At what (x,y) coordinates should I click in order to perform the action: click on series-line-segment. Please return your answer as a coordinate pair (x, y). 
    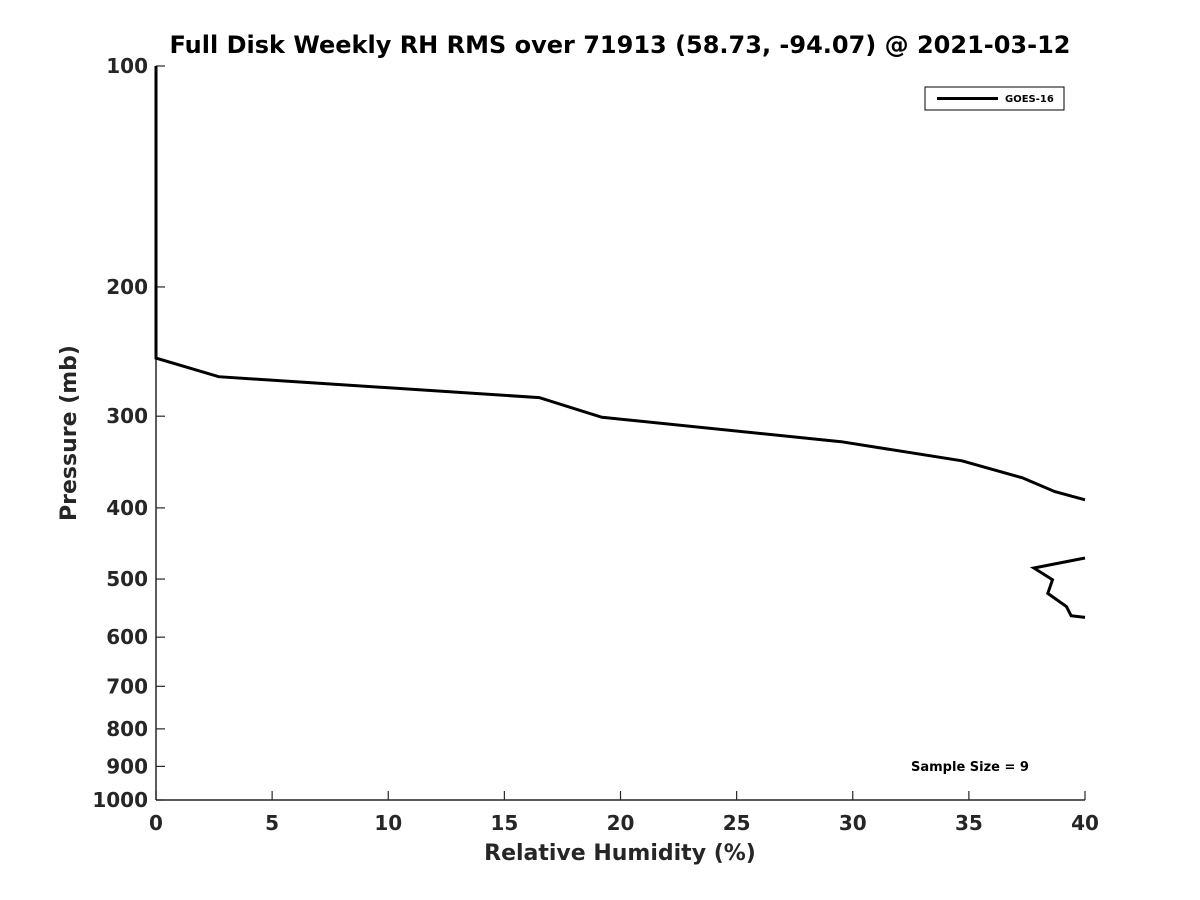
    Looking at the image, I should click on (1057, 587).